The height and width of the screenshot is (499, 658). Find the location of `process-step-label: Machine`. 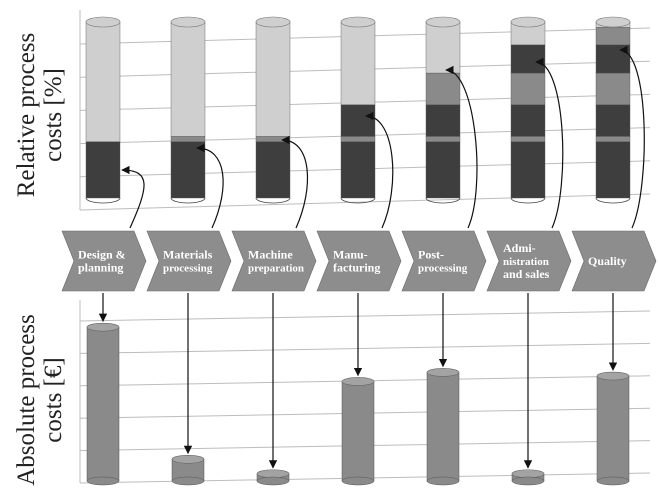

process-step-label: Machine is located at coordinates (270, 255).